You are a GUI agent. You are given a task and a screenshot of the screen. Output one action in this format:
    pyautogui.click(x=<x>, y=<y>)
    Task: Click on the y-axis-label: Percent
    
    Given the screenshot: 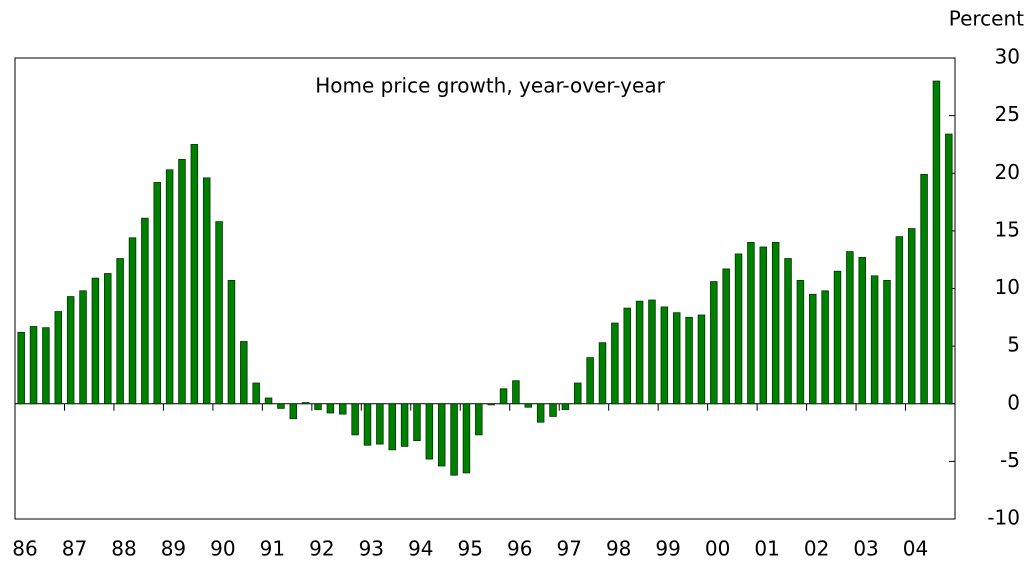 What is the action you would take?
    pyautogui.click(x=986, y=19)
    